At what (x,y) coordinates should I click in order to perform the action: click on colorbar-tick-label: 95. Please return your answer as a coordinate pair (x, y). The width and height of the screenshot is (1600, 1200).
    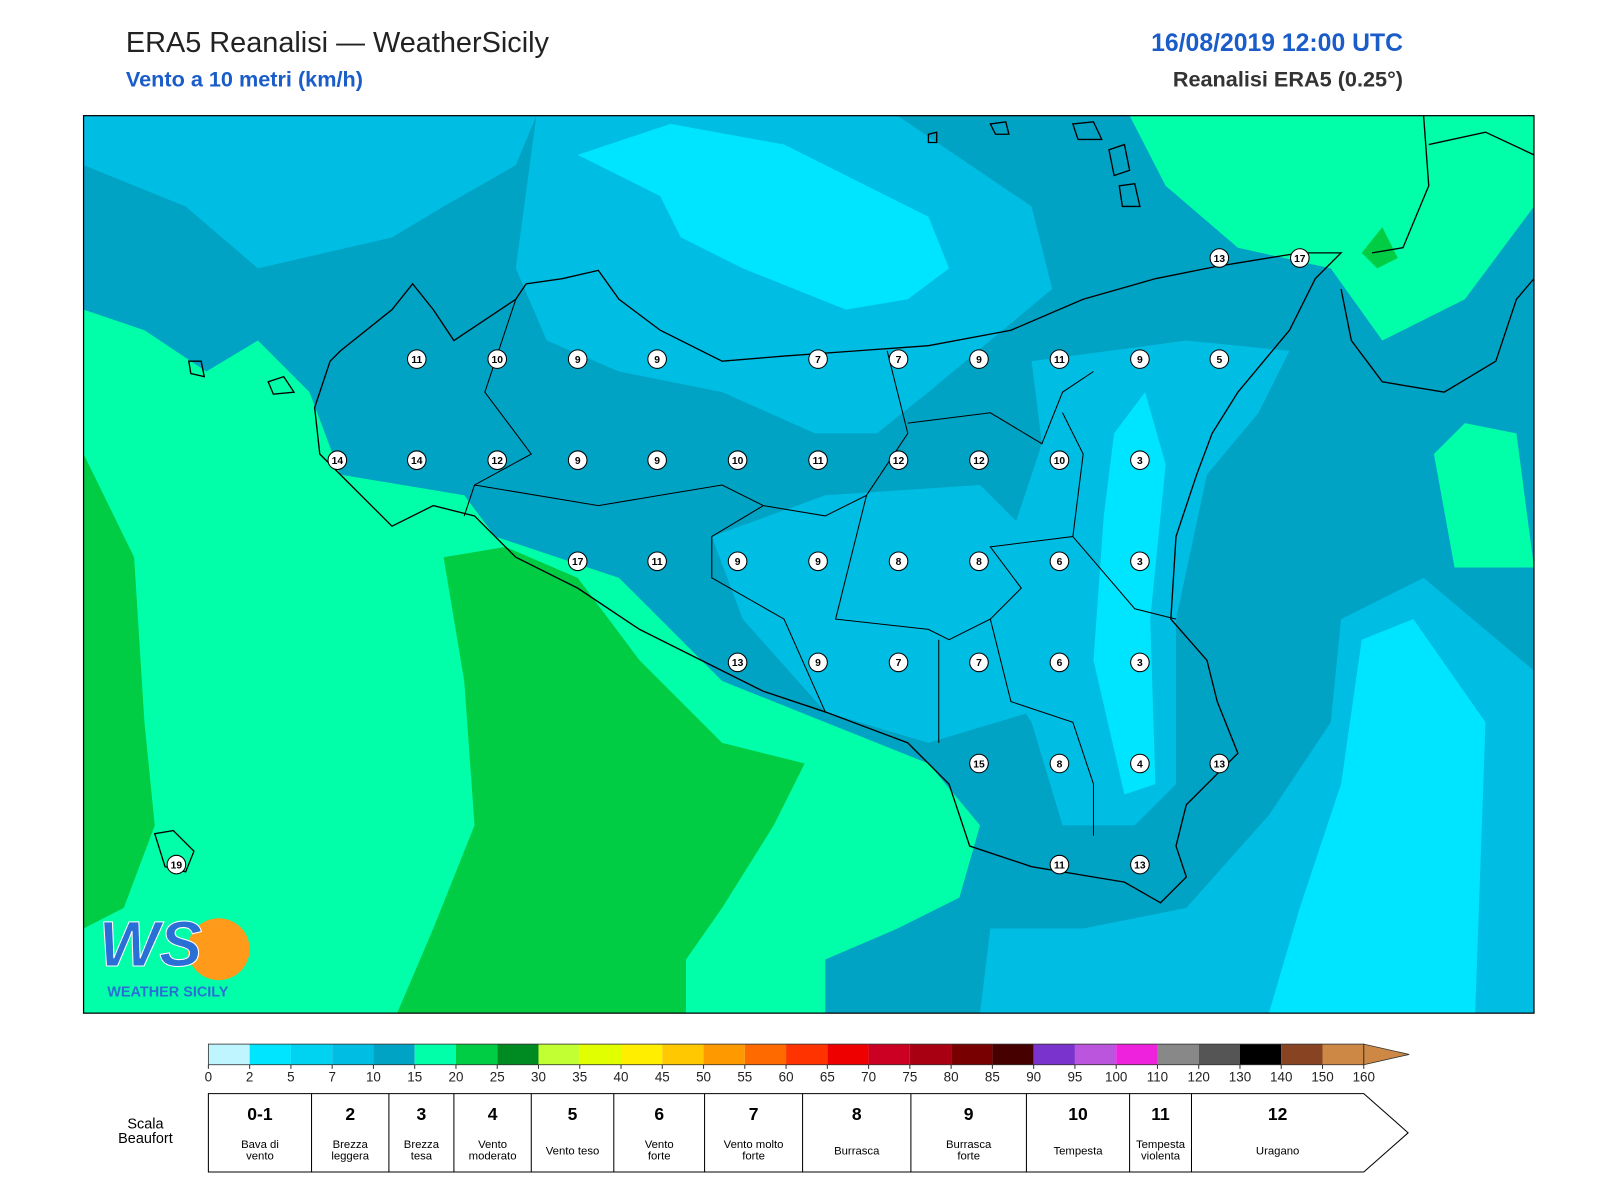
    Looking at the image, I should click on (1074, 1077).